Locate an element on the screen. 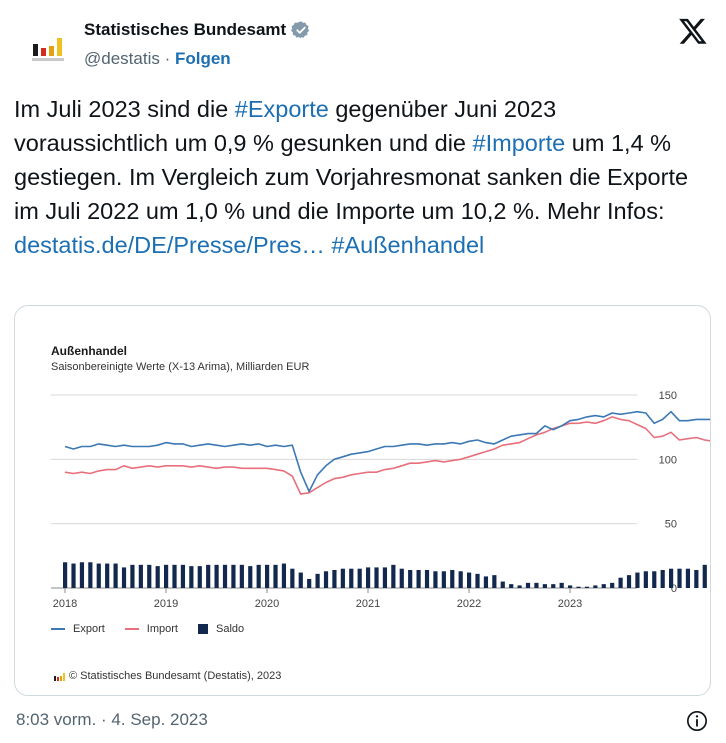 This screenshot has width=726, height=743. avatar-base is located at coordinates (48, 59).